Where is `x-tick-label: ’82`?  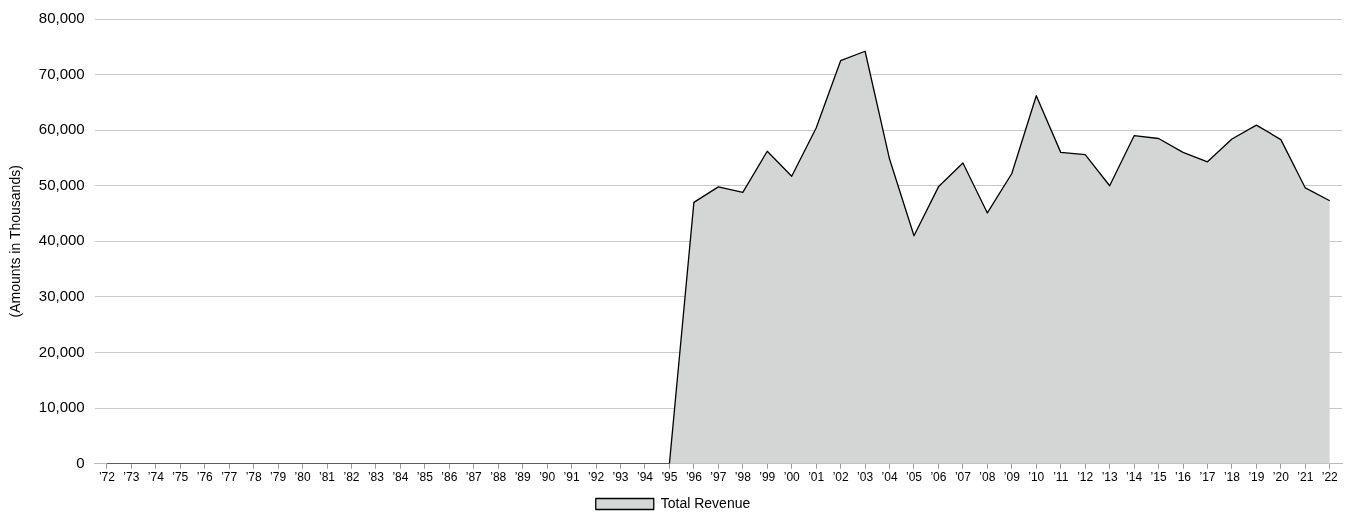
x-tick-label: ’82 is located at coordinates (351, 477).